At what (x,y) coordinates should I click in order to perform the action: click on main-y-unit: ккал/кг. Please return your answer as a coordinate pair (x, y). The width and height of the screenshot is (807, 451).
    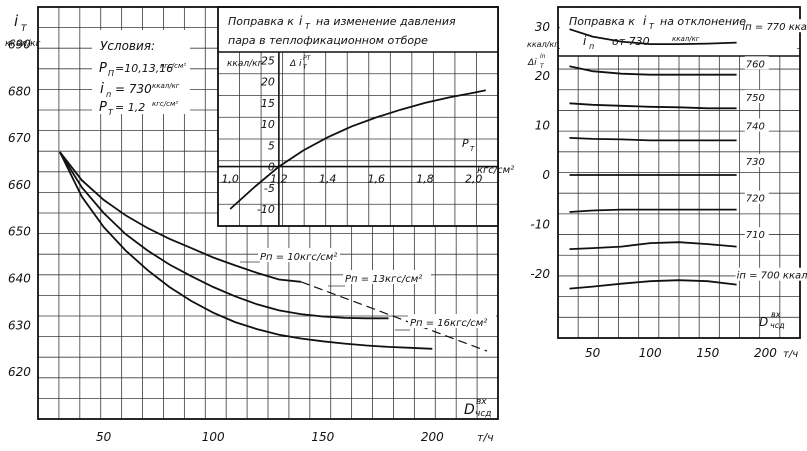
    Looking at the image, I should click on (23, 44).